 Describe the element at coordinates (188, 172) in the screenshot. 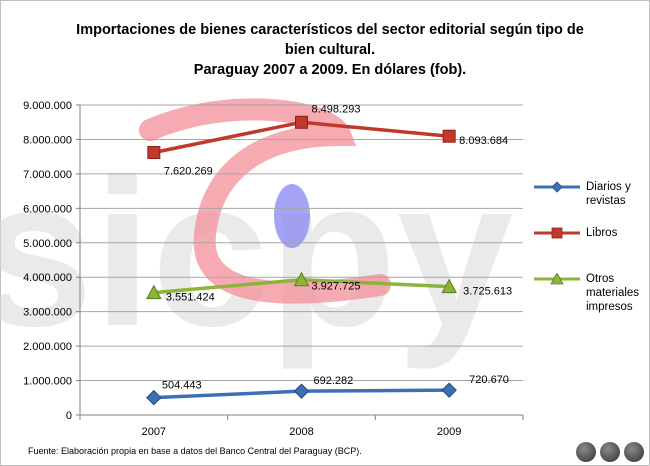

I see `data-label: 7.620.269` at that location.